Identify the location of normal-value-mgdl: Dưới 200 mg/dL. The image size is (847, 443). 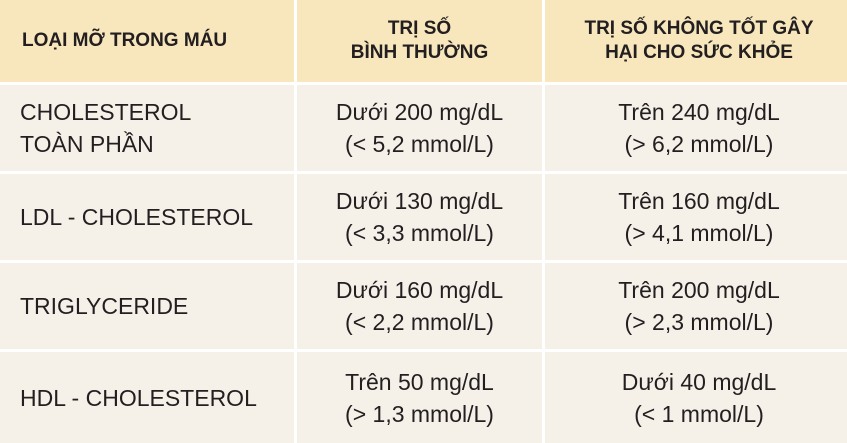
(419, 112).